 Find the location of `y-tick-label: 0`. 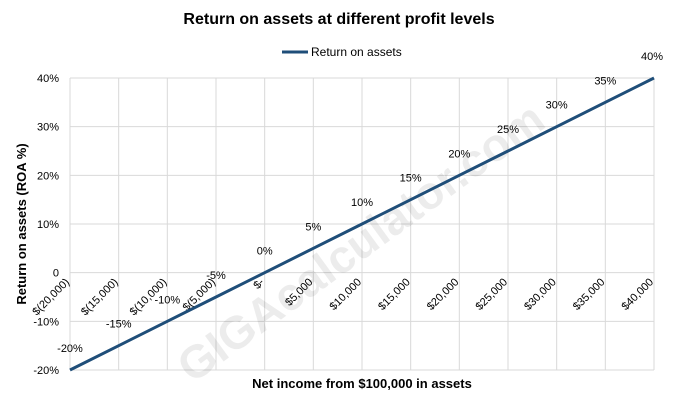

y-tick-label: 0 is located at coordinates (56, 274).